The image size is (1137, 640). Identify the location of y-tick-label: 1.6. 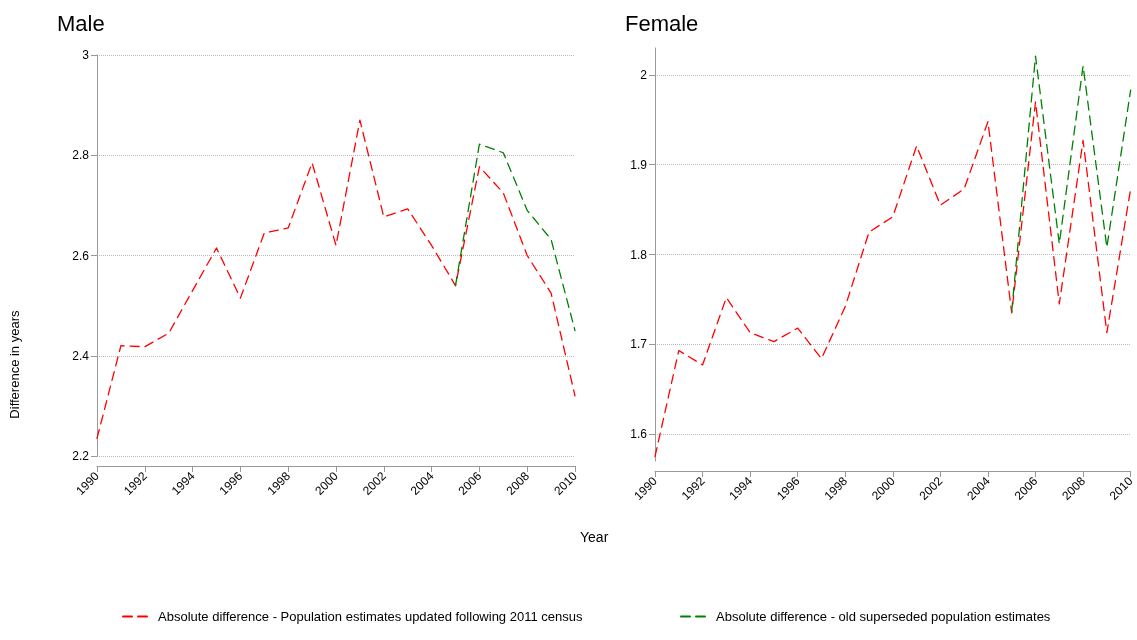
(639, 434).